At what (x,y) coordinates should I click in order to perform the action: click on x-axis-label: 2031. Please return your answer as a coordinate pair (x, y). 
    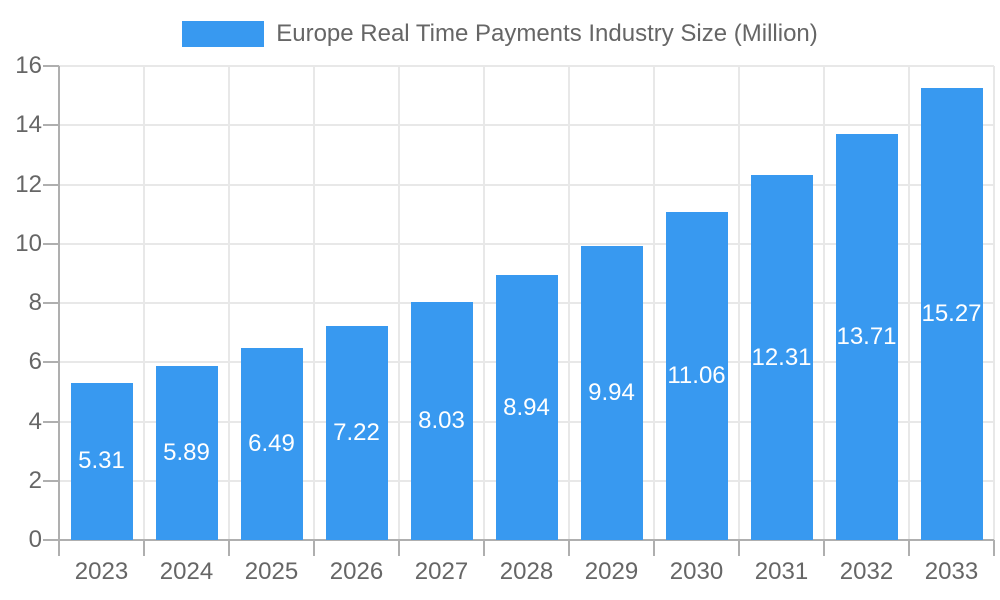
    Looking at the image, I should click on (781, 571).